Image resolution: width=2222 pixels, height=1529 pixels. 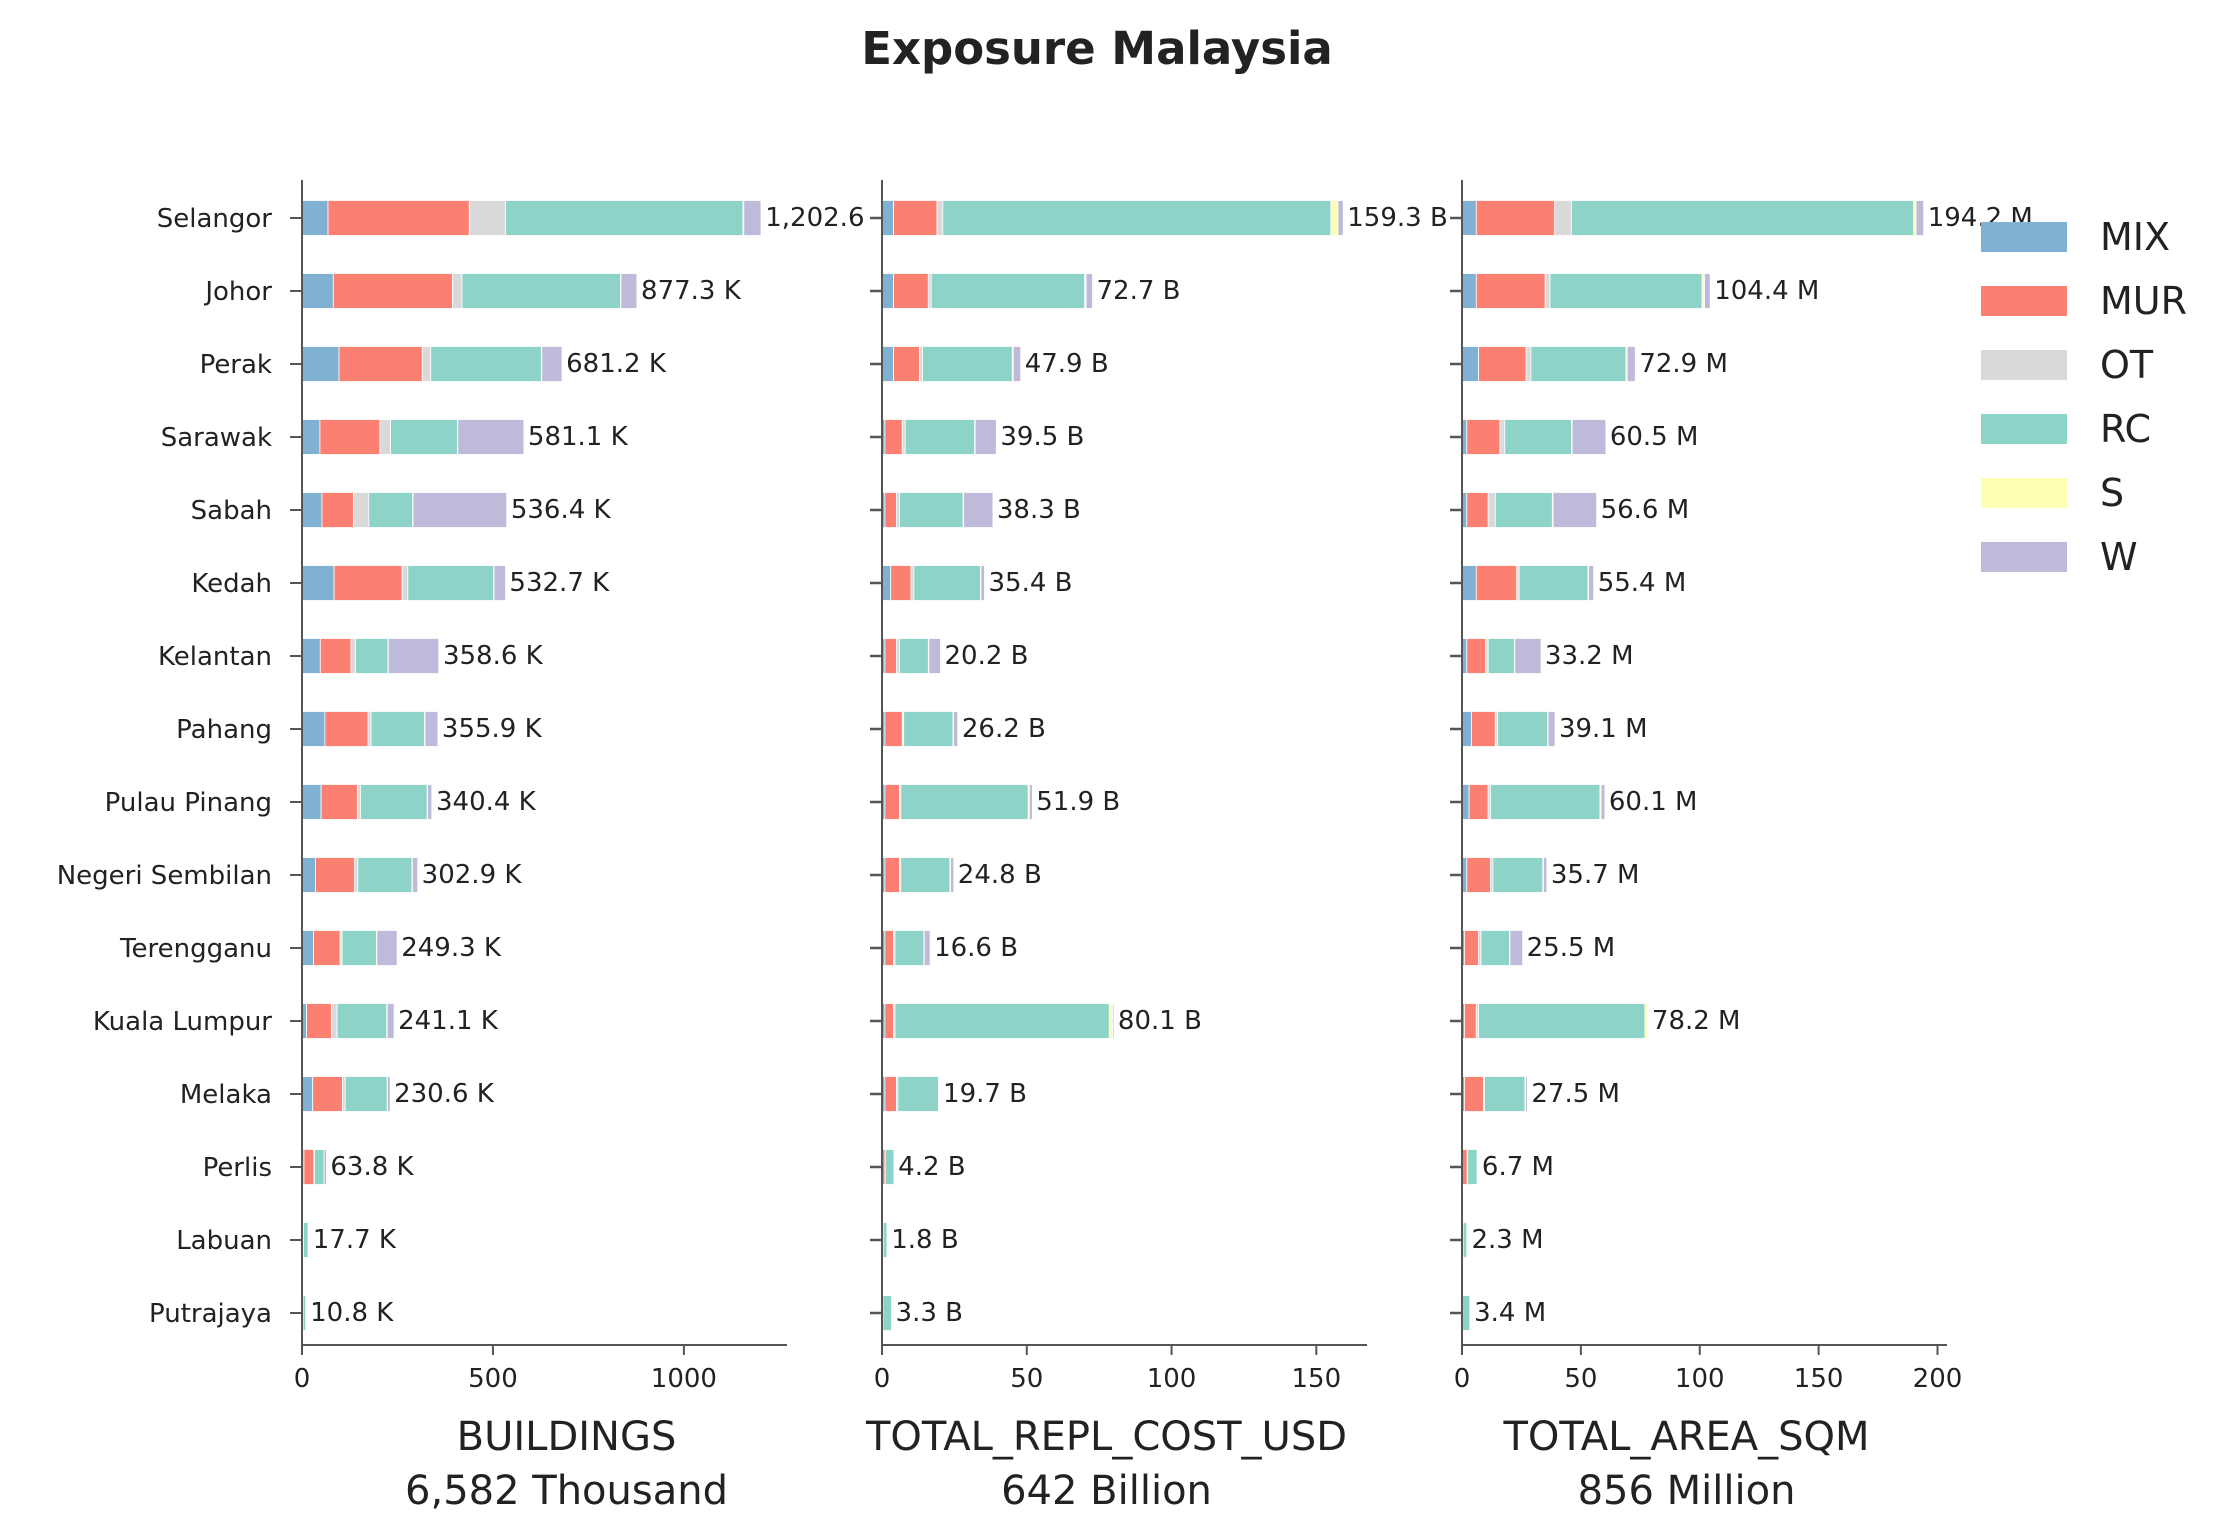 I want to click on y-tick-label: Kedah, so click(x=231, y=584).